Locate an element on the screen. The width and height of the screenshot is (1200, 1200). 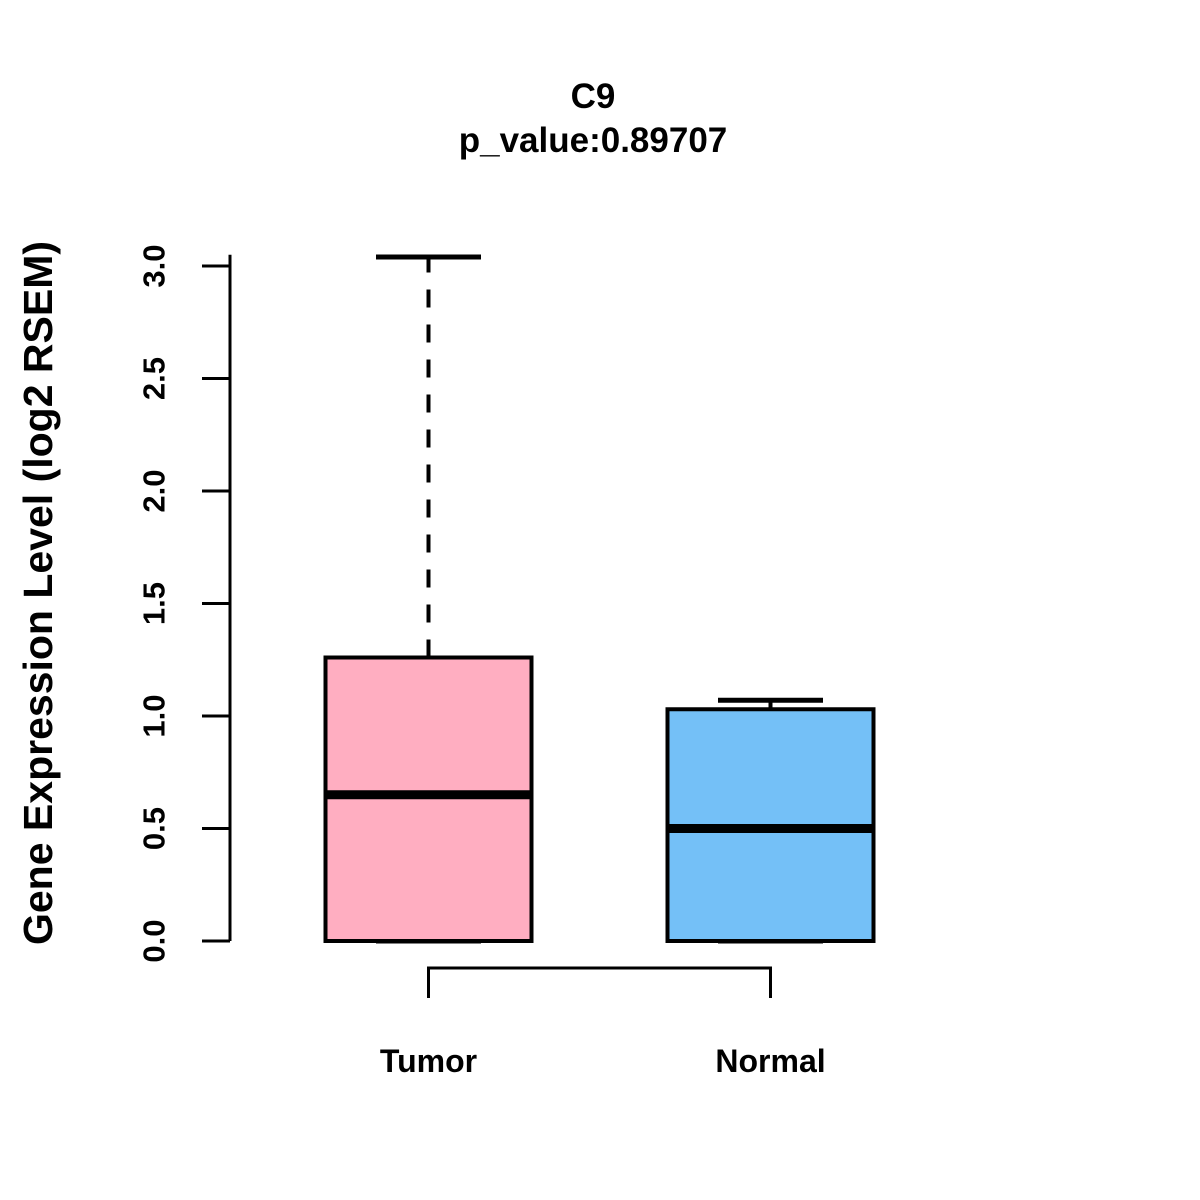
chart-title: C9 is located at coordinates (593, 96).